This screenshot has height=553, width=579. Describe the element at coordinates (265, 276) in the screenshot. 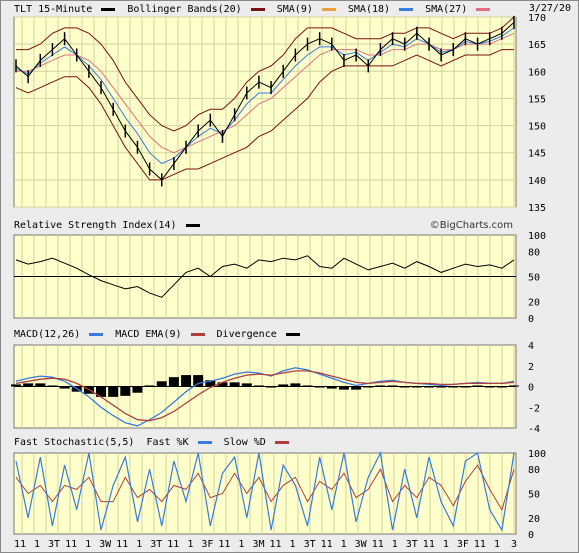

I see `rsi-line` at that location.